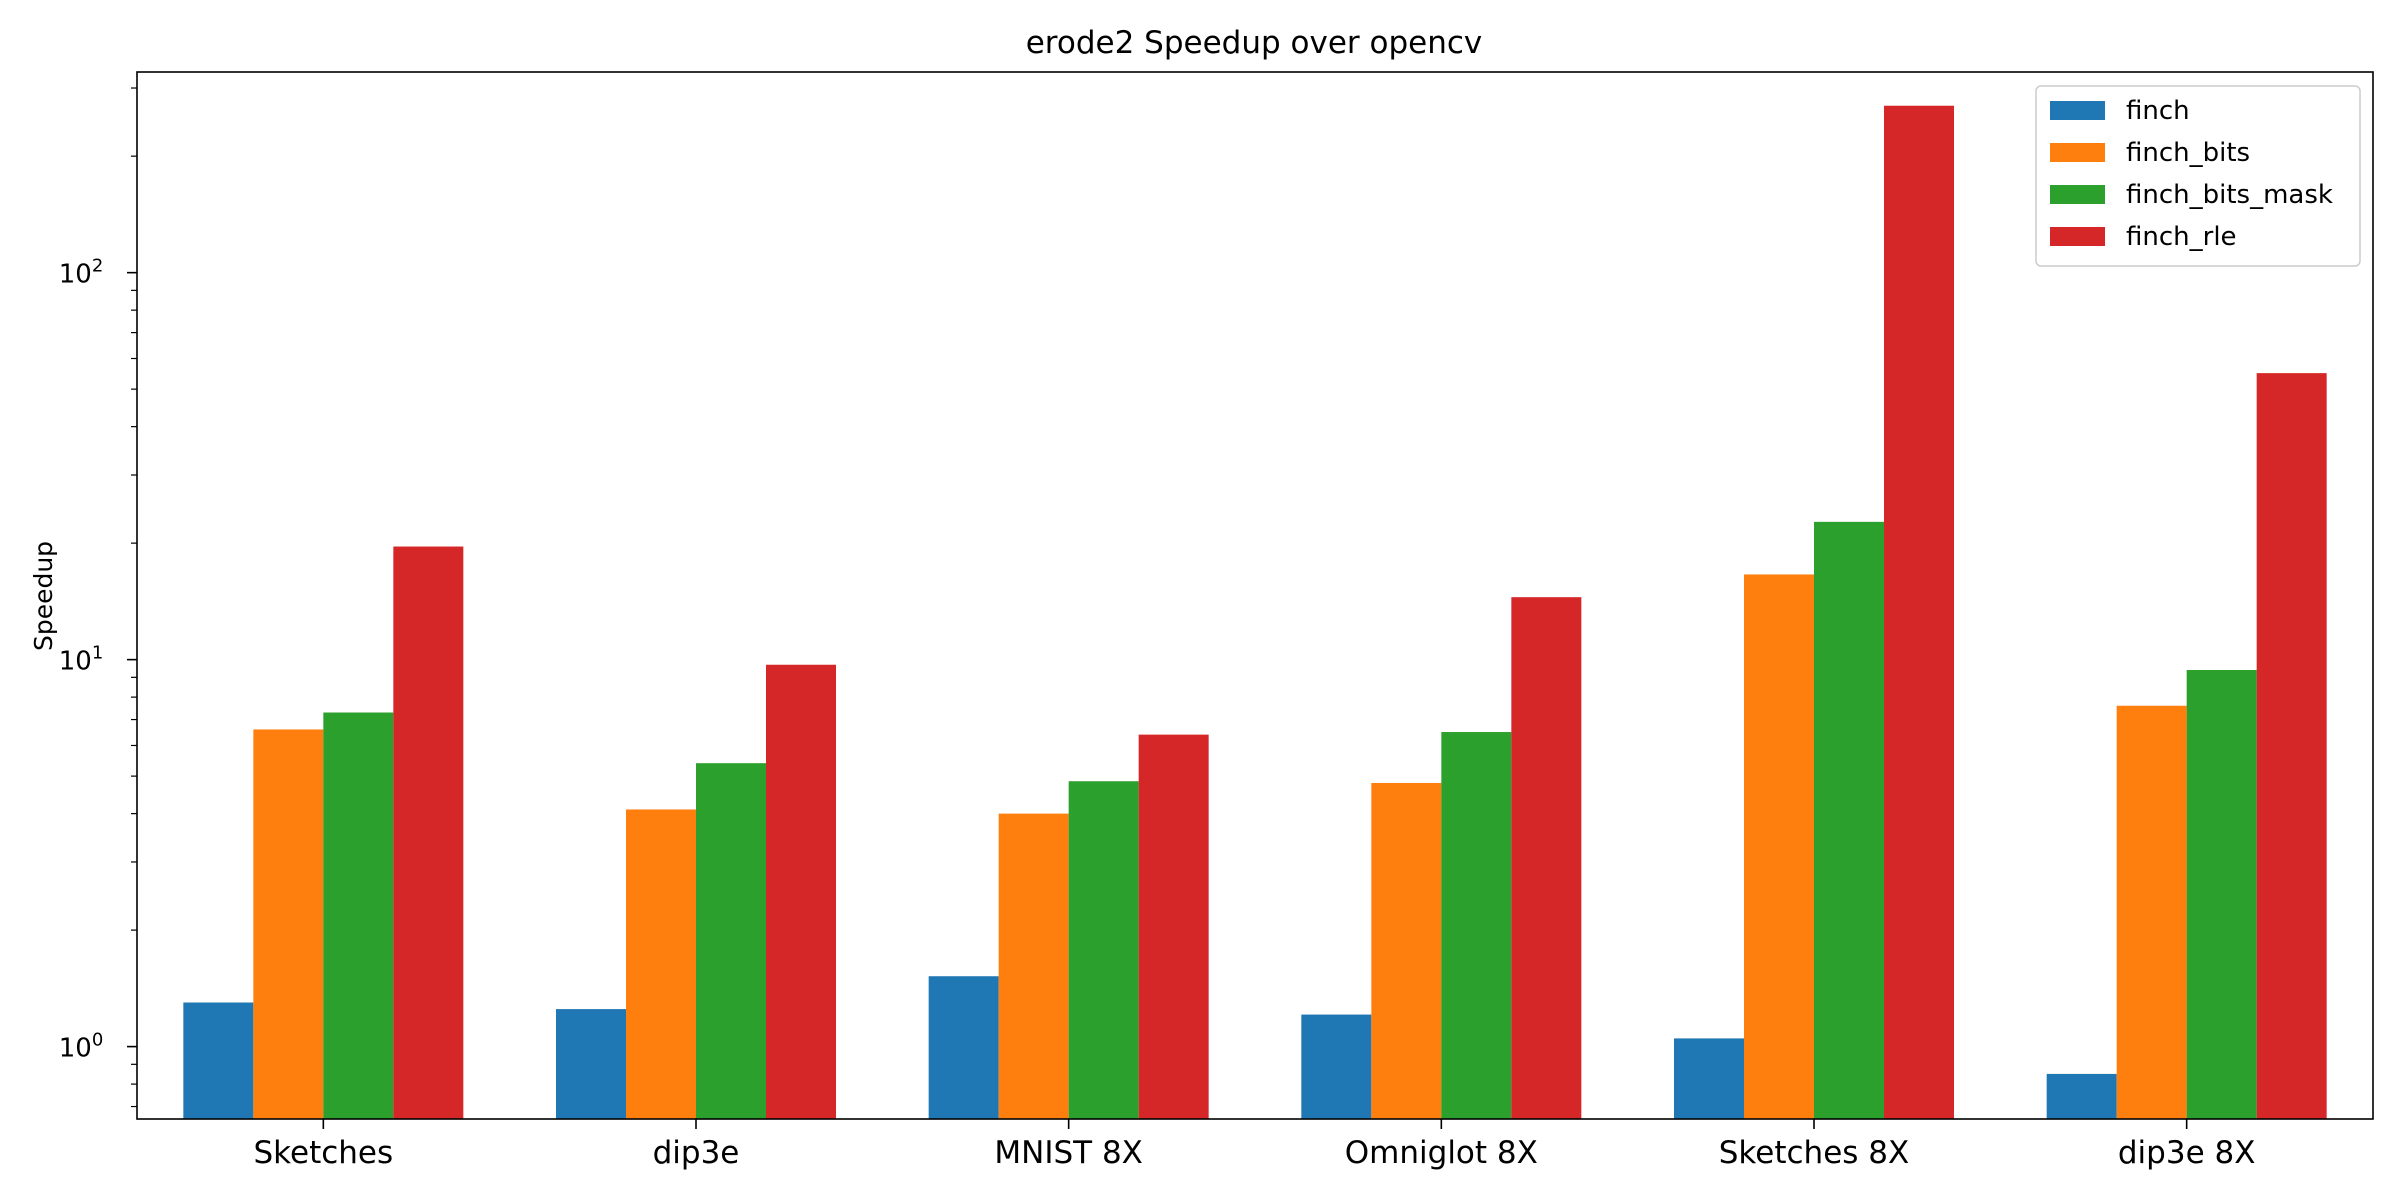 Image resolution: width=2400 pixels, height=1204 pixels. What do you see at coordinates (2229, 195) in the screenshot?
I see `legend-label: finch_bits_mask` at bounding box center [2229, 195].